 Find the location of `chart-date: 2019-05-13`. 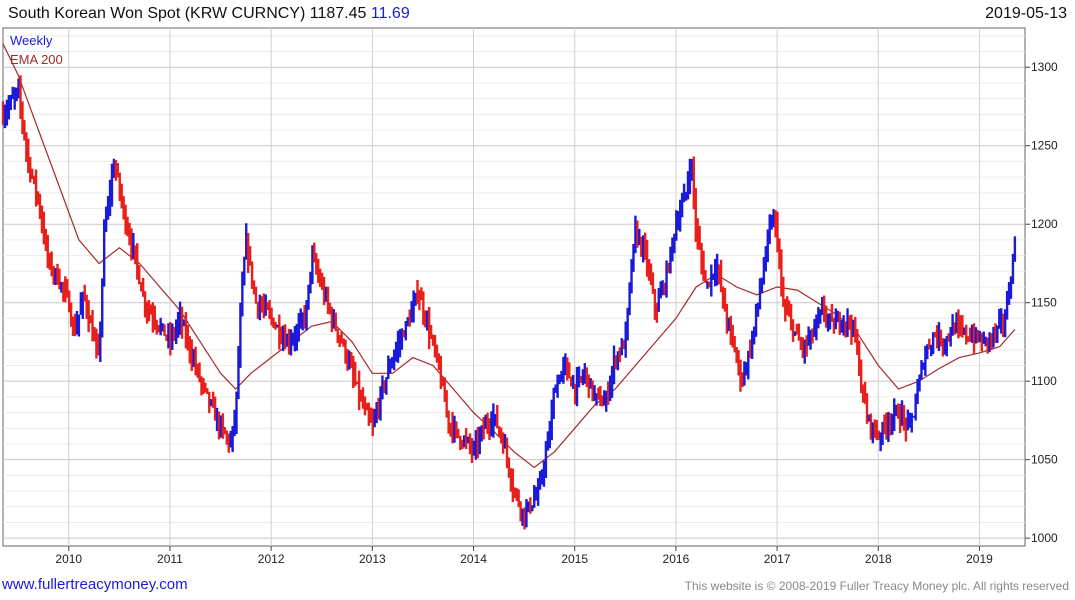

chart-date: 2019-05-13 is located at coordinates (1026, 13).